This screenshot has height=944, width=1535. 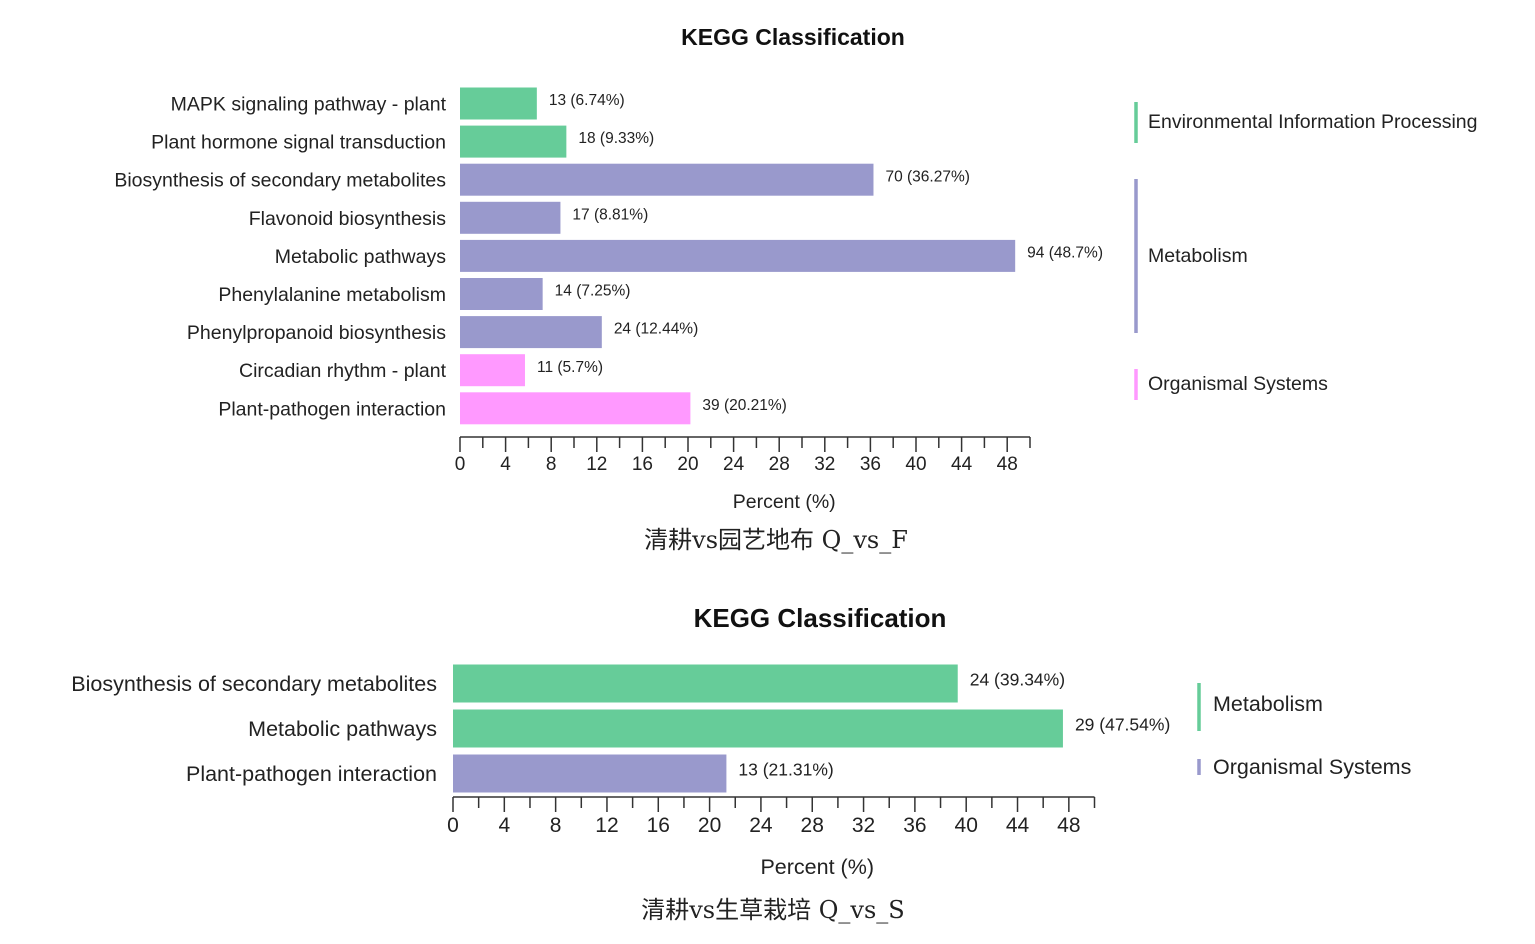 I want to click on category-label: Circadian rhythm - plant, so click(x=343, y=371).